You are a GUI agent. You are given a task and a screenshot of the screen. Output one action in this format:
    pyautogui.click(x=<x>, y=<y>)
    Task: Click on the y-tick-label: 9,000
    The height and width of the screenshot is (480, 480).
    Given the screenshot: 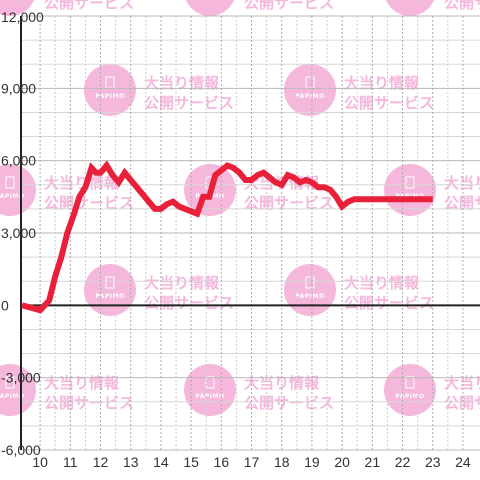 What is the action you would take?
    pyautogui.click(x=18, y=88)
    